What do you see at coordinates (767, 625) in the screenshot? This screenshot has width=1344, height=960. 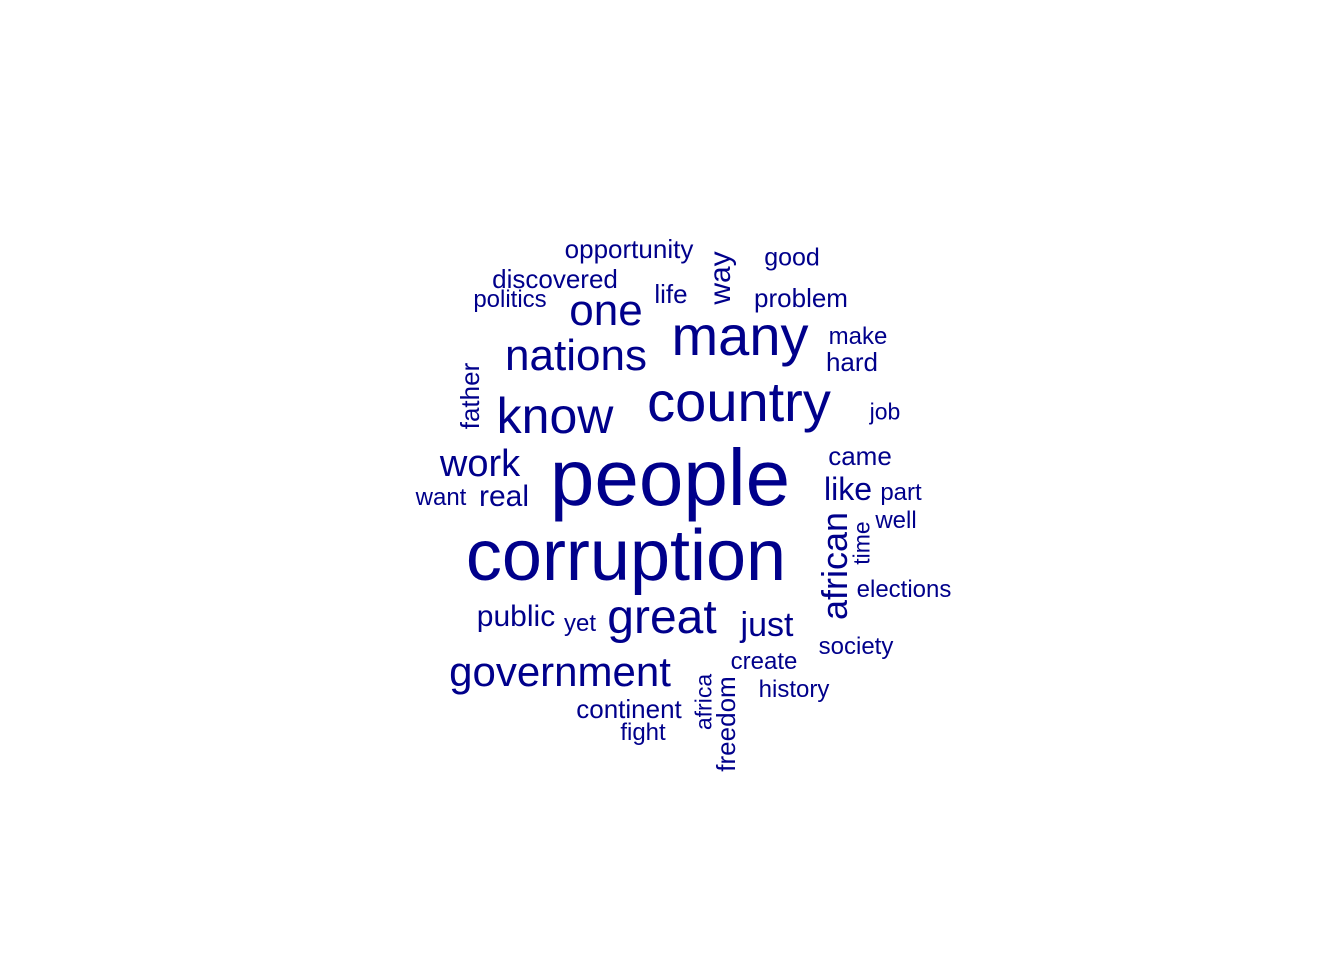 I see `word-just: just` at bounding box center [767, 625].